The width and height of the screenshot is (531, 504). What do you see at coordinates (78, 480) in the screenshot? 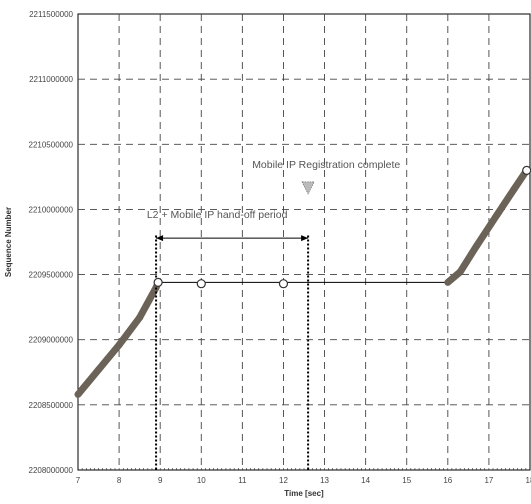
I see `x-tick-label: 7` at bounding box center [78, 480].